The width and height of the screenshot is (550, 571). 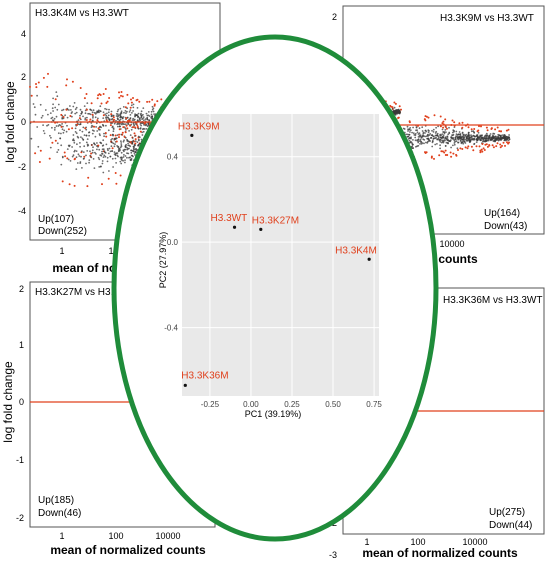 I want to click on pca-x-tick-label: 0.50, so click(x=333, y=404).